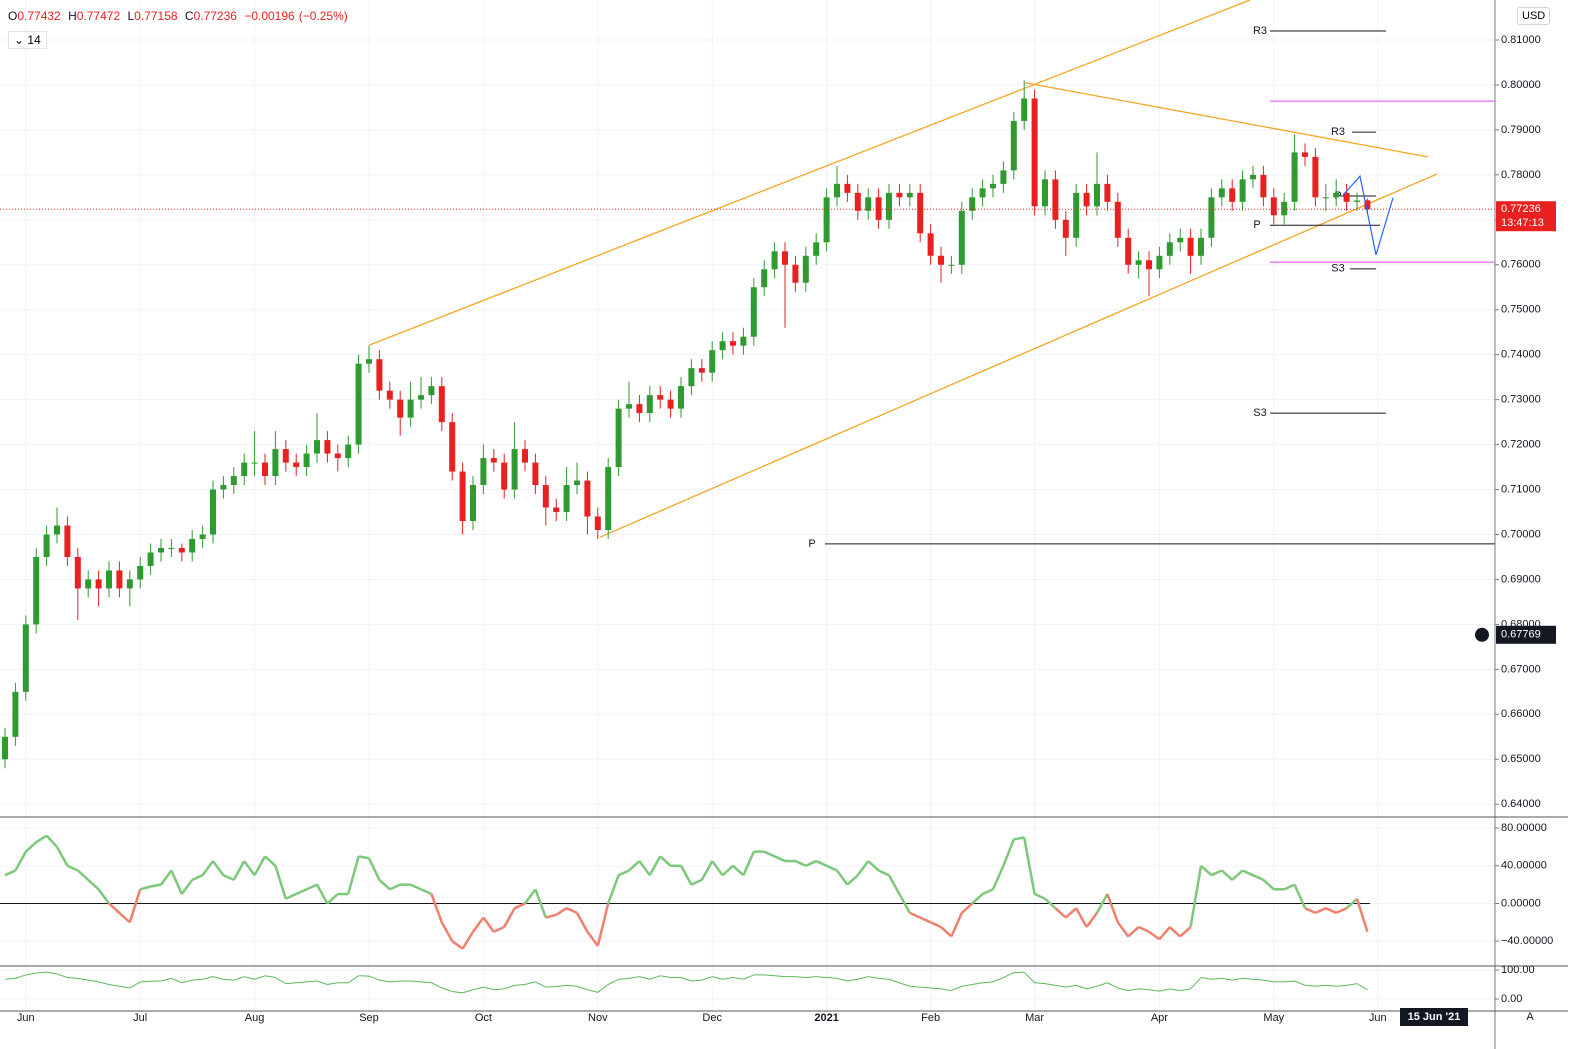  What do you see at coordinates (811, 544) in the screenshot?
I see `pivot-label: P` at bounding box center [811, 544].